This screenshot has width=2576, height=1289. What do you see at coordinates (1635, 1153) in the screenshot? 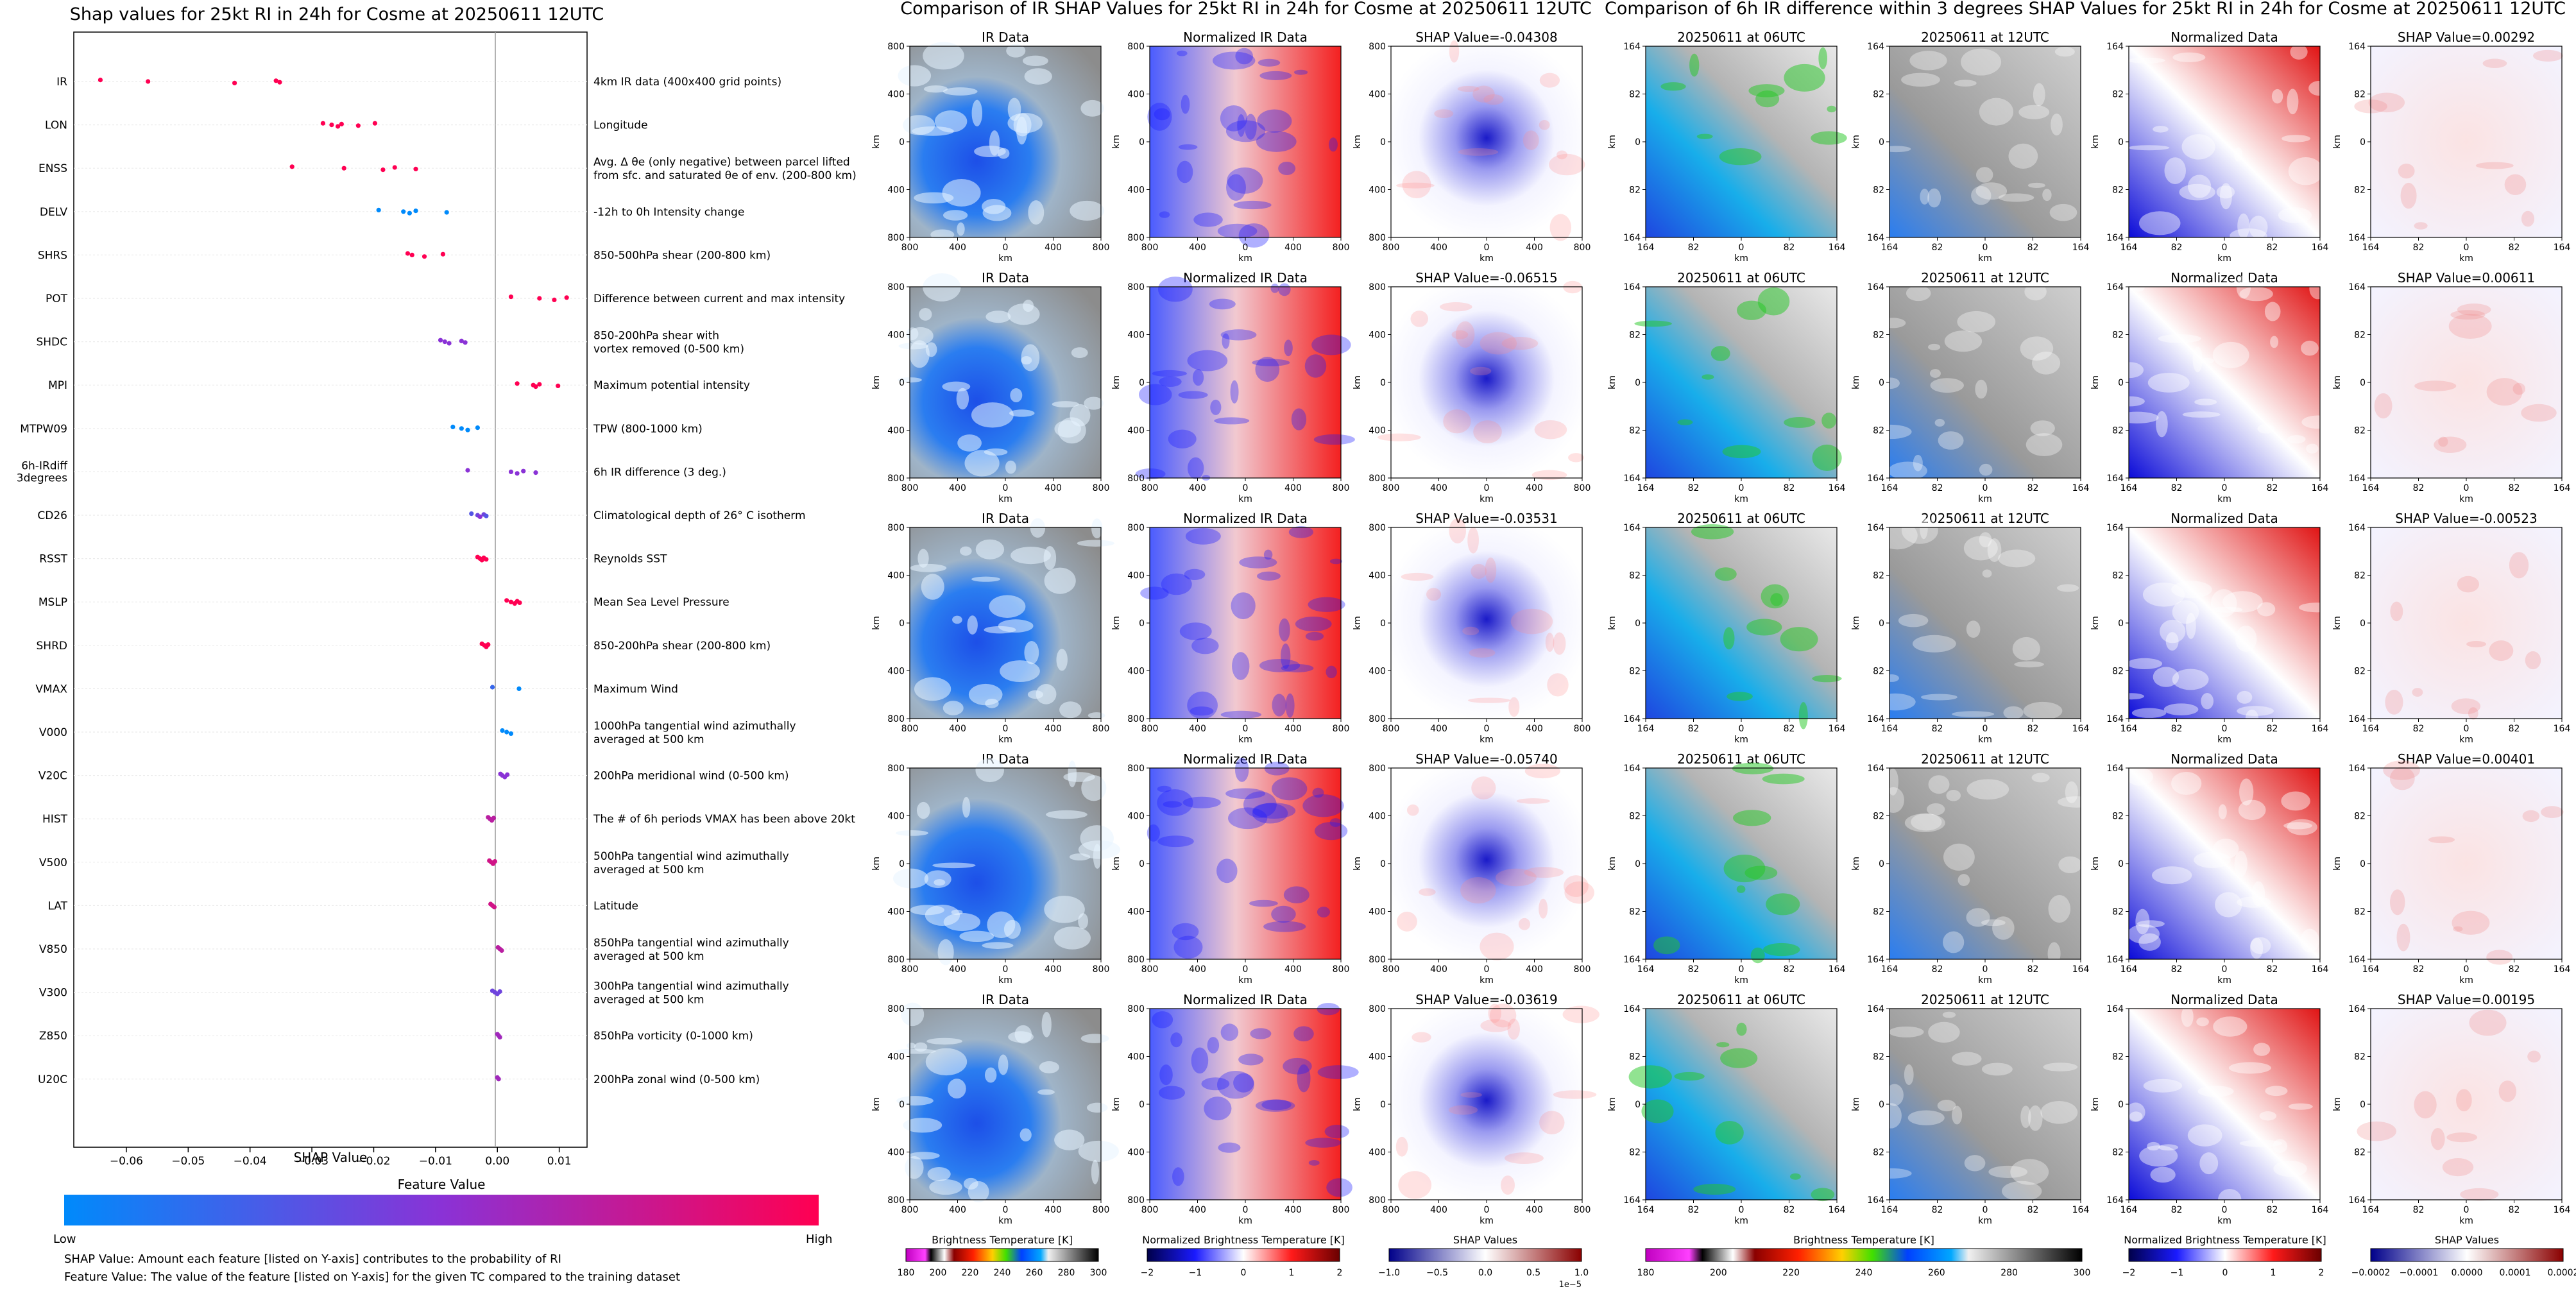
I see `y-tick-label: 82` at bounding box center [1635, 1153].